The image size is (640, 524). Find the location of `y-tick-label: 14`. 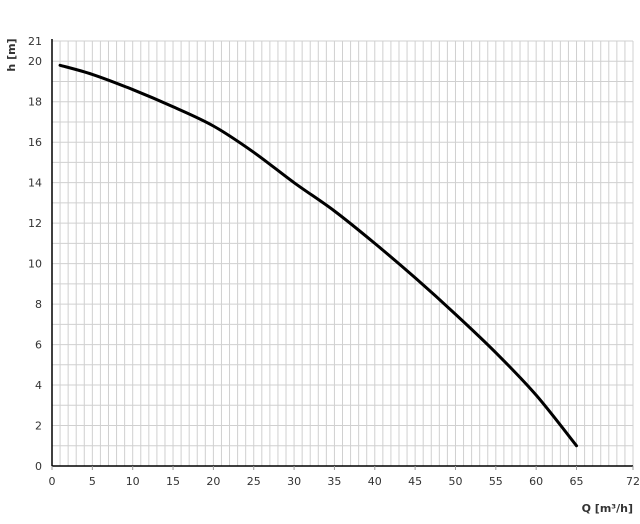

y-tick-label: 14 is located at coordinates (35, 183).